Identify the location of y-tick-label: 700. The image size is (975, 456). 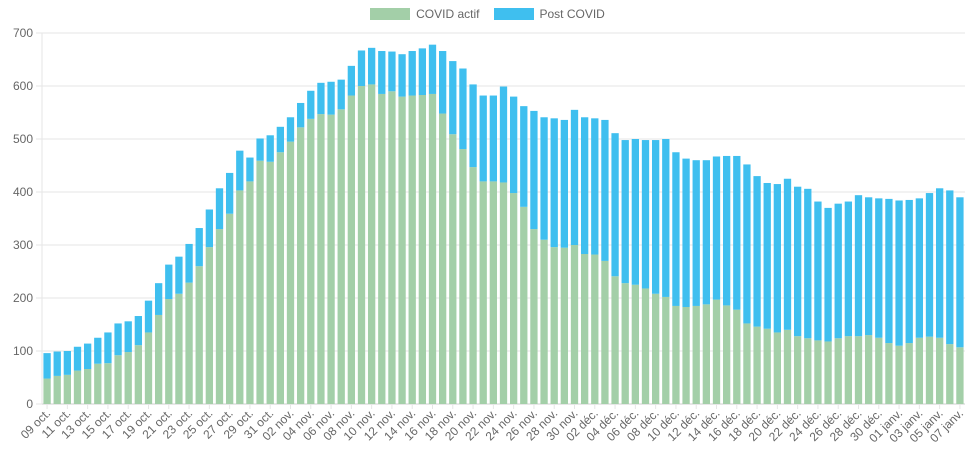
(23, 33).